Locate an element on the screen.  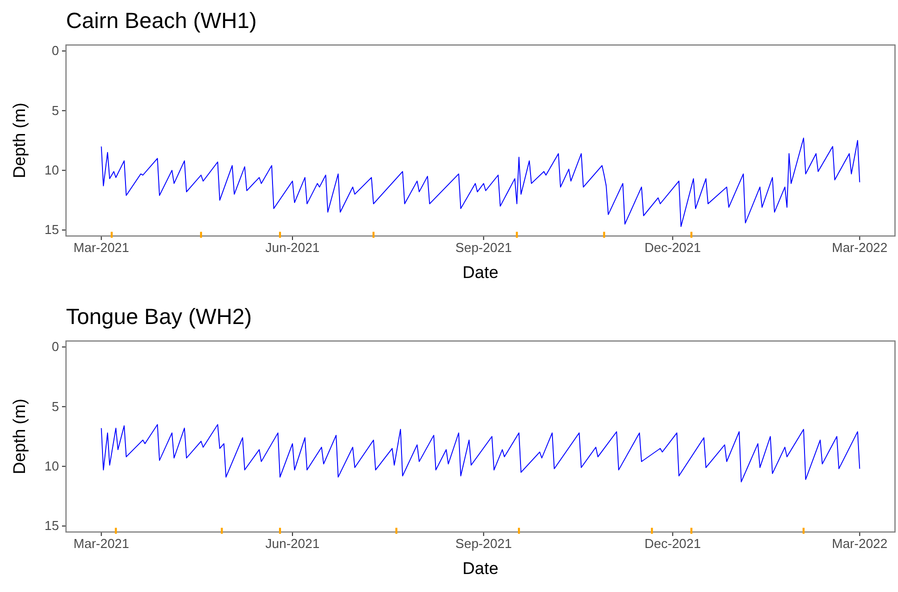
chart-title: Cairn Beach (WH1) is located at coordinates (161, 20).